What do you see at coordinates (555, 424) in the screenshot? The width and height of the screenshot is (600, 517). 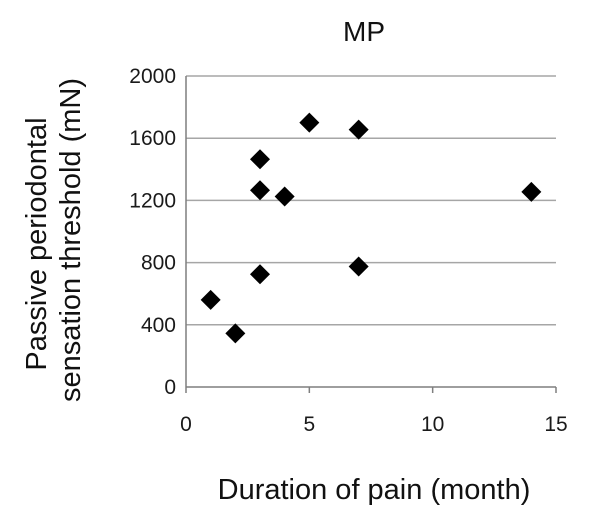 I see `x-tick-label: 15` at bounding box center [555, 424].